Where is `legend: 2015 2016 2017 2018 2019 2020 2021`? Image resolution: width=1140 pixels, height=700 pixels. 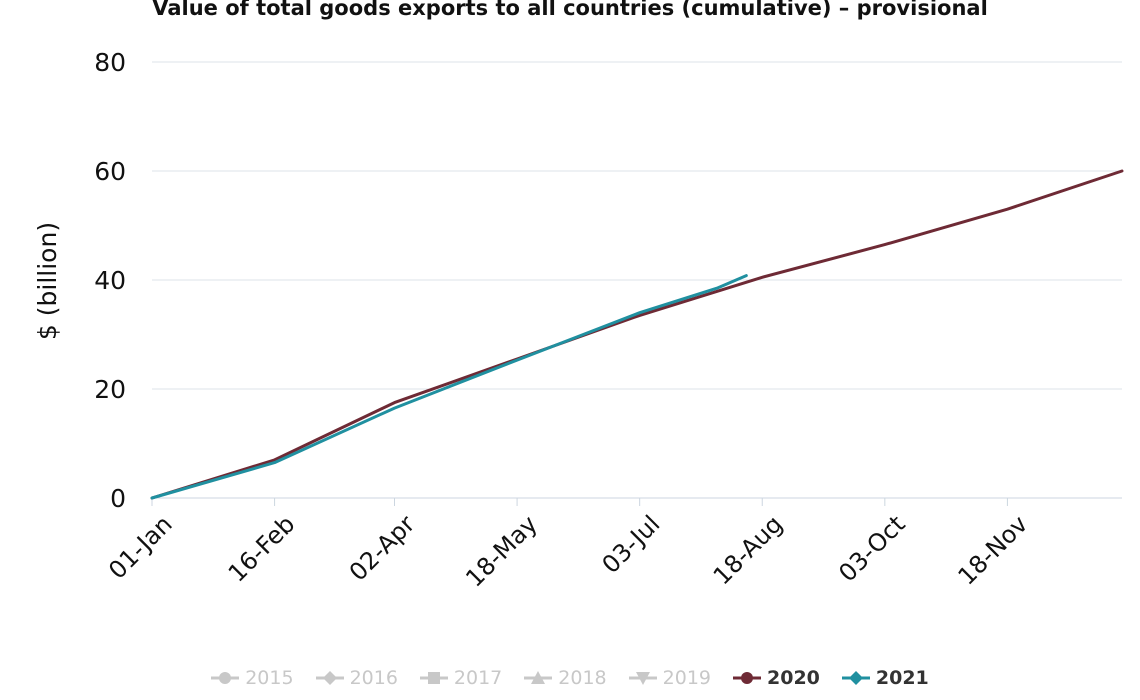
legend: 2015 2016 2017 2018 2019 2020 2021 is located at coordinates (570, 678).